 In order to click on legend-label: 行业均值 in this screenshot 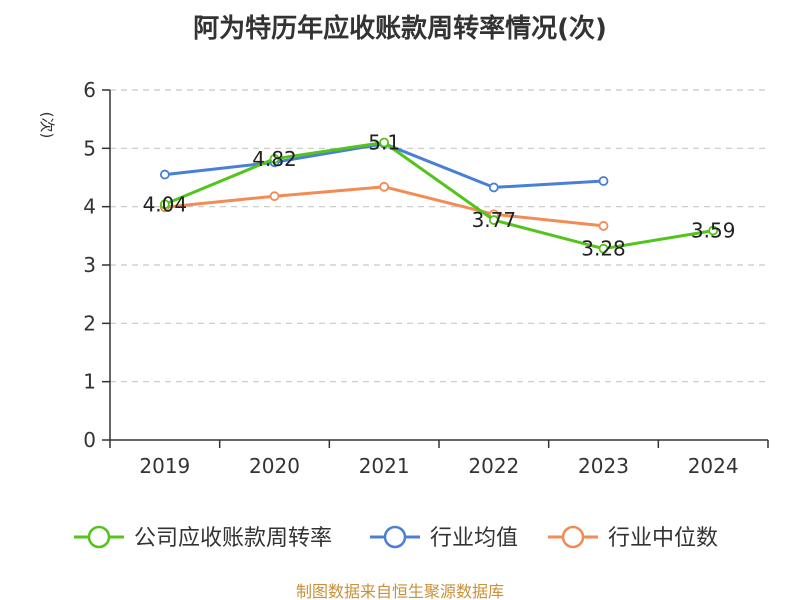, I will do `click(474, 538)`.